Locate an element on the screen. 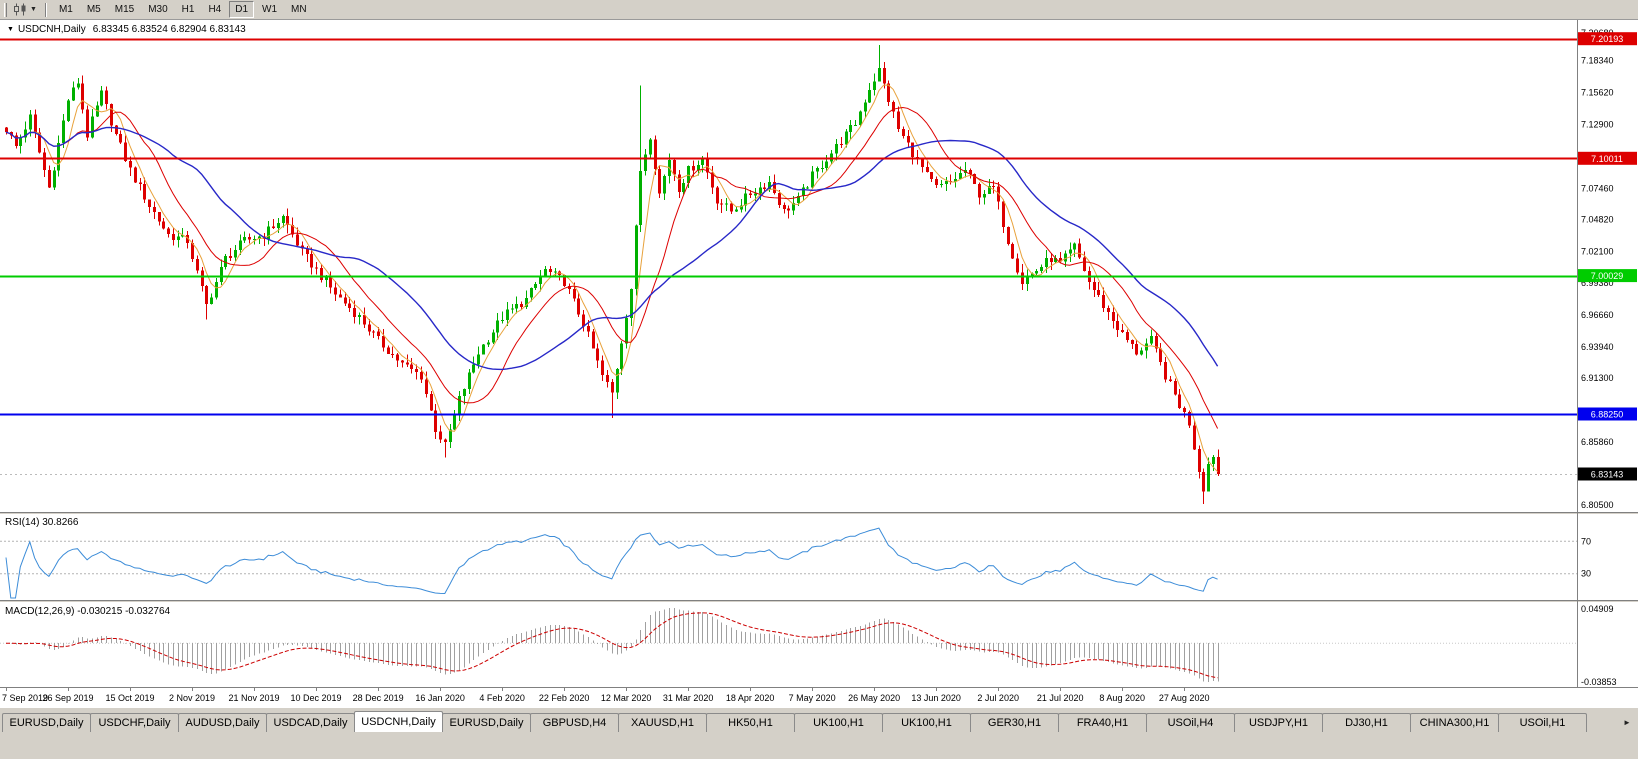 The image size is (1638, 759). timeframe-button-h1: H1 is located at coordinates (188, 9).